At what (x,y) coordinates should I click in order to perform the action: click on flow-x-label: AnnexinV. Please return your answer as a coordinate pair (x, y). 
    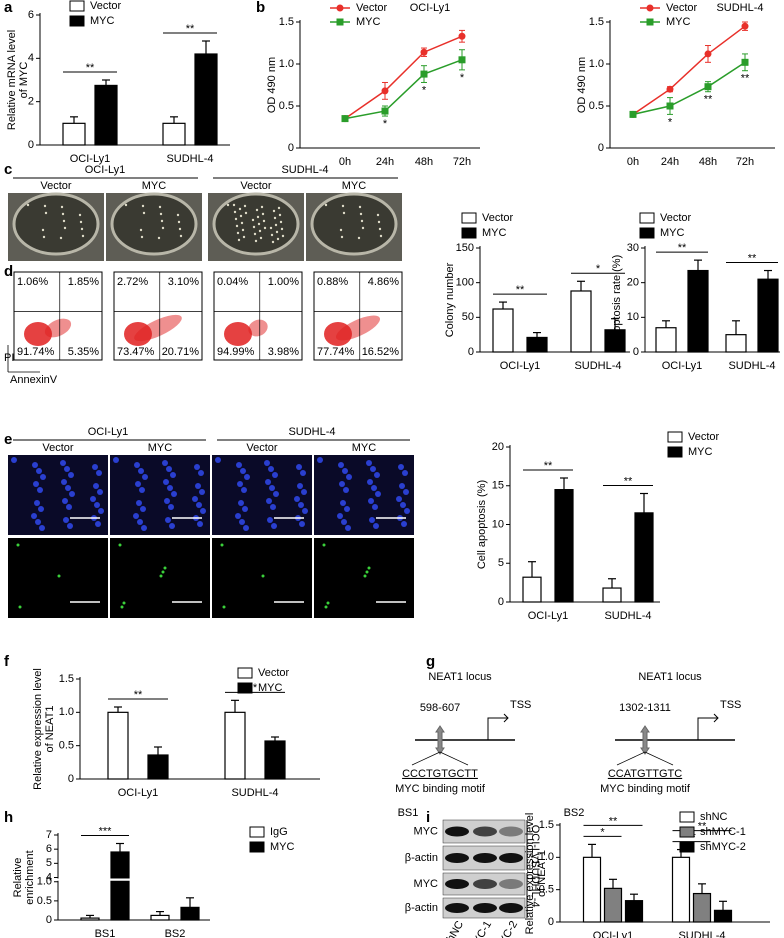
    Looking at the image, I should click on (34, 380).